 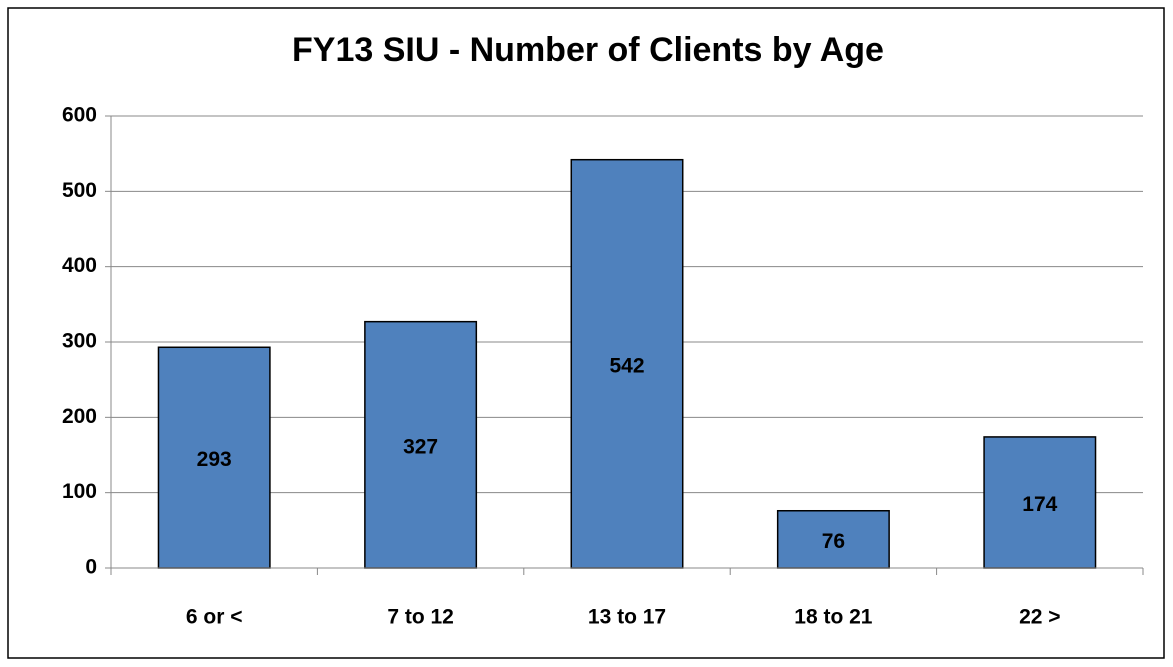 What do you see at coordinates (420, 617) in the screenshot?
I see `x-tick-label: 7 to 12` at bounding box center [420, 617].